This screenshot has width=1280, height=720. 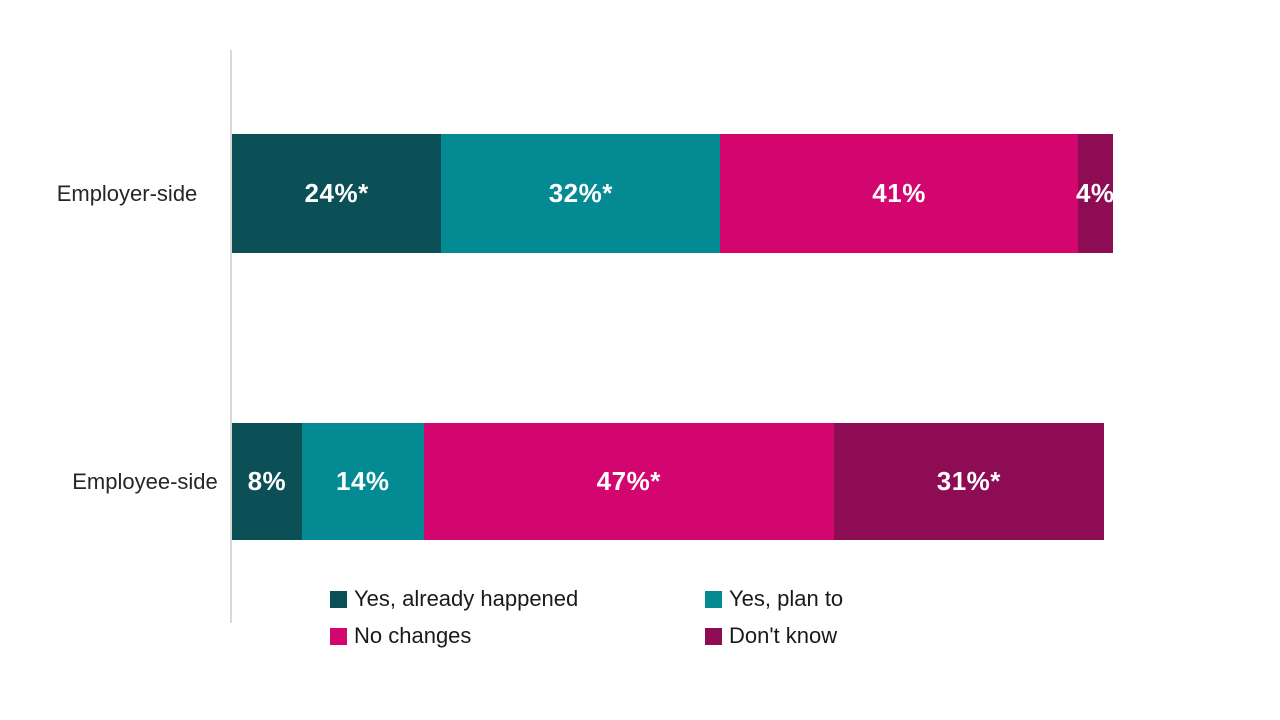 I want to click on bar-segment: 14%, so click(x=362, y=481).